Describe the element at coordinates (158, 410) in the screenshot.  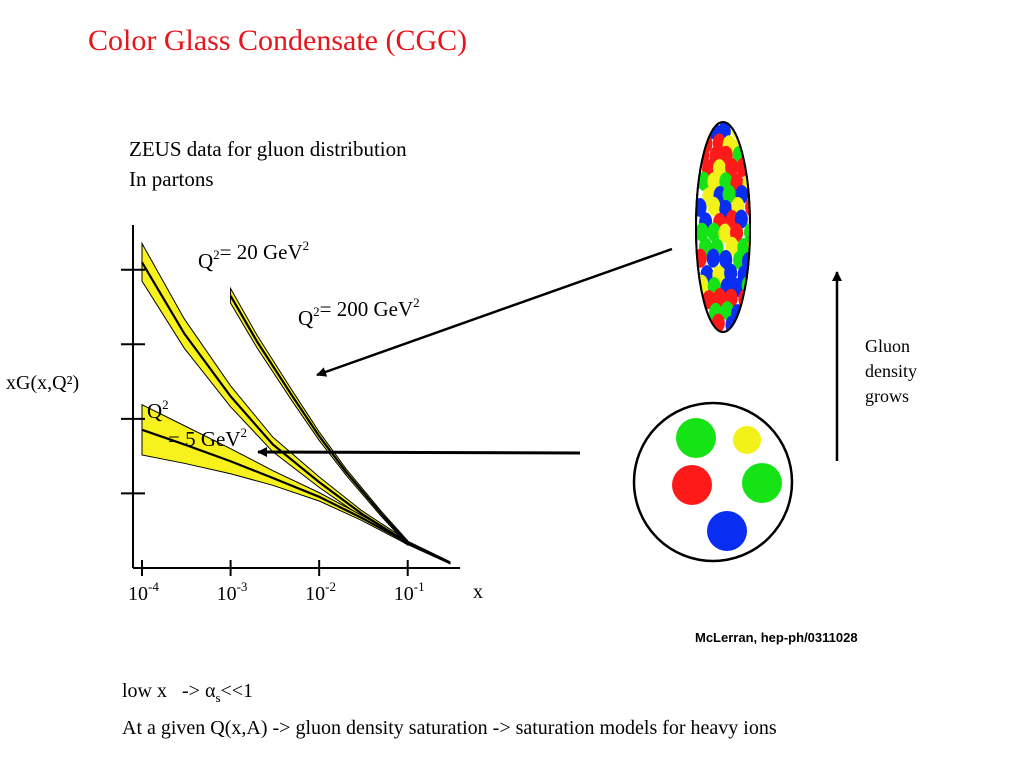
I see `series-label: Q2` at that location.